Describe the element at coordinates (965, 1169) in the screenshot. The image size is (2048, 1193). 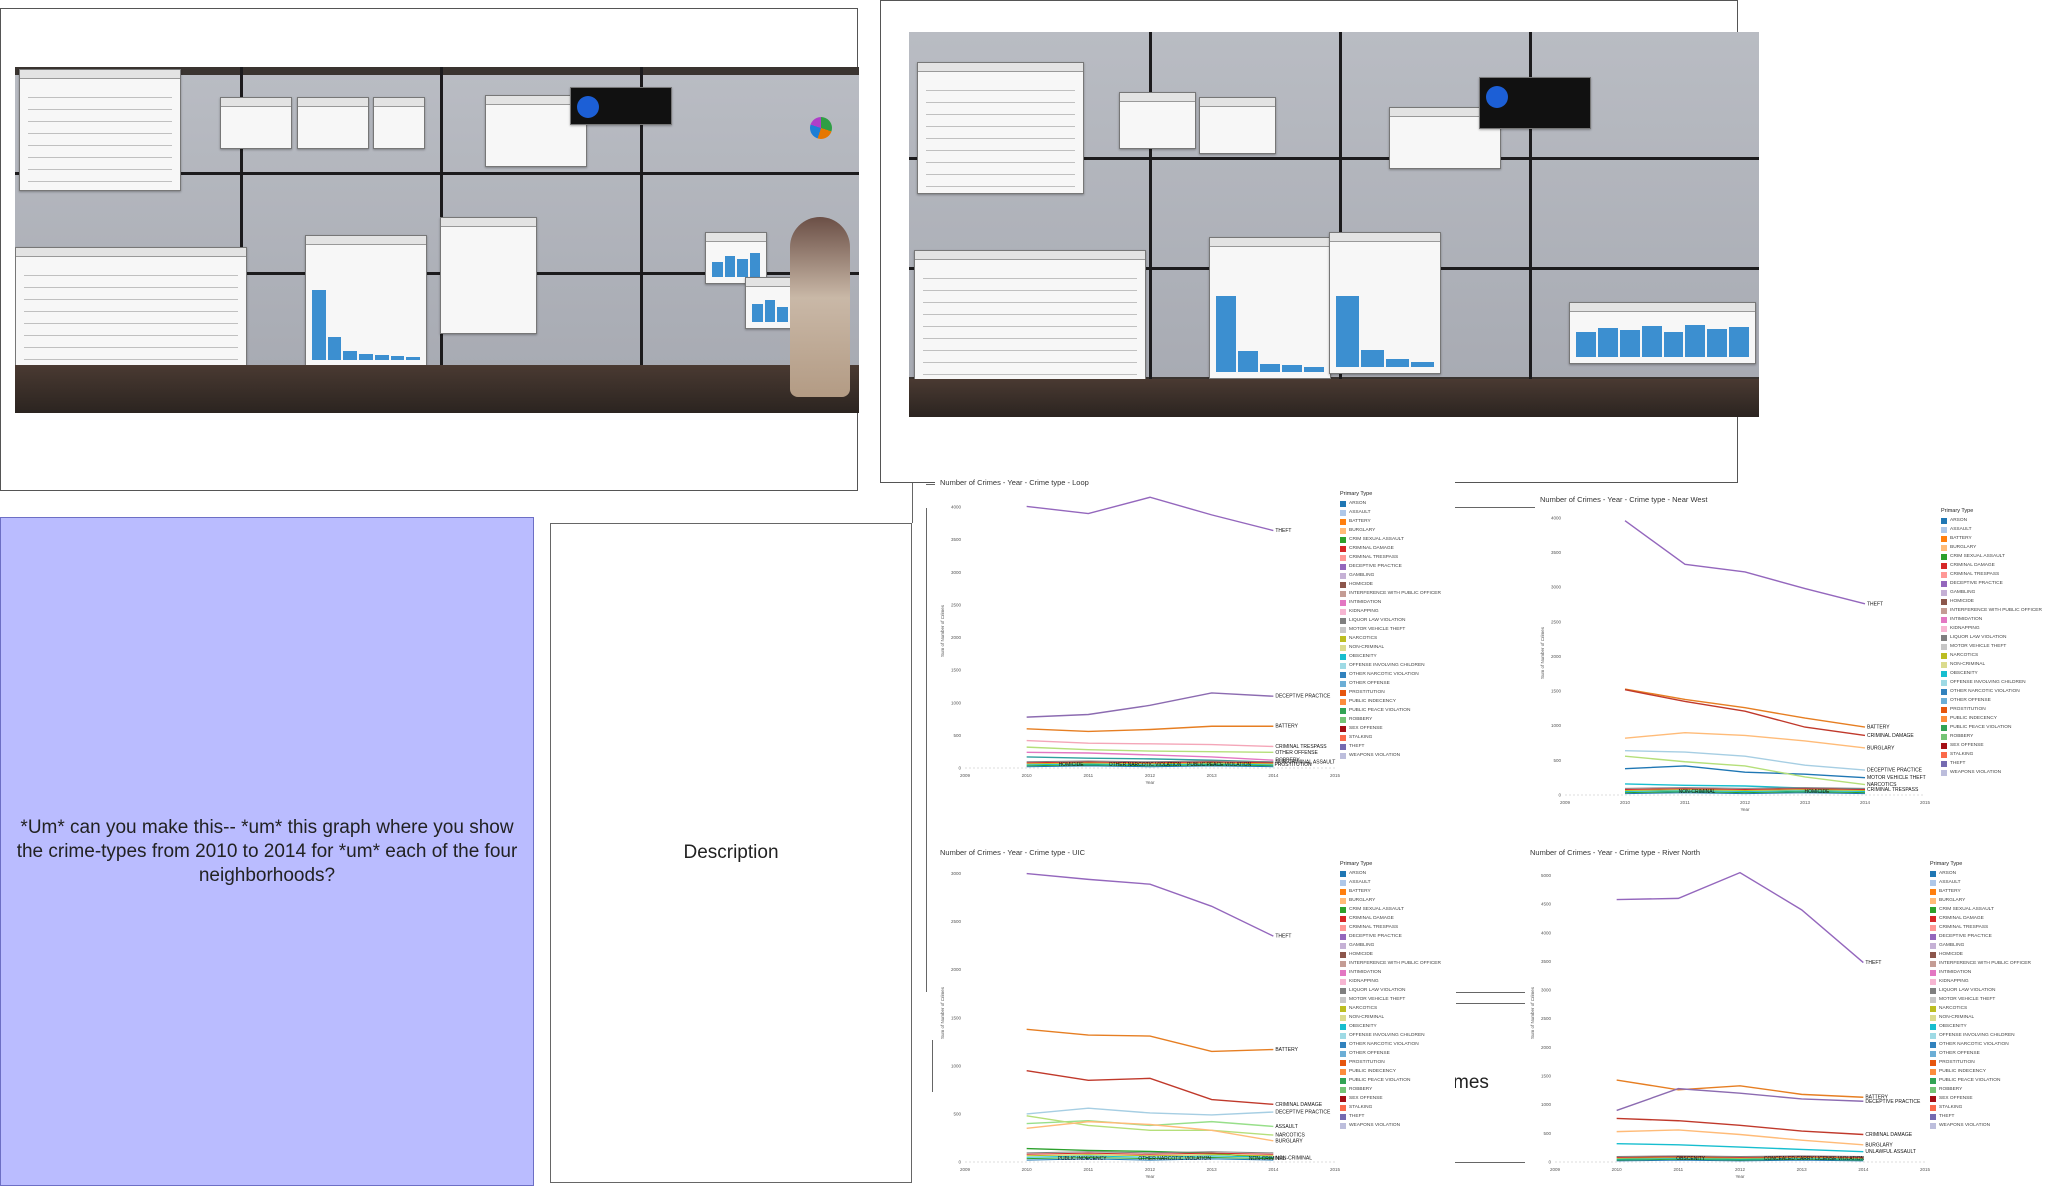
I see `x-tick-label: 2009` at that location.